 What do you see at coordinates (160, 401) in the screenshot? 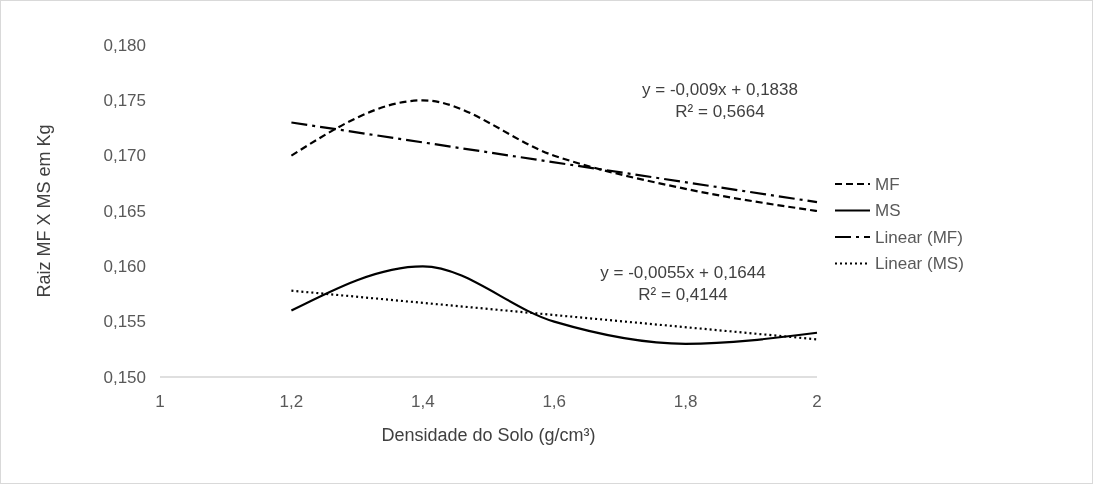
I see `x-tick-label: 1` at bounding box center [160, 401].